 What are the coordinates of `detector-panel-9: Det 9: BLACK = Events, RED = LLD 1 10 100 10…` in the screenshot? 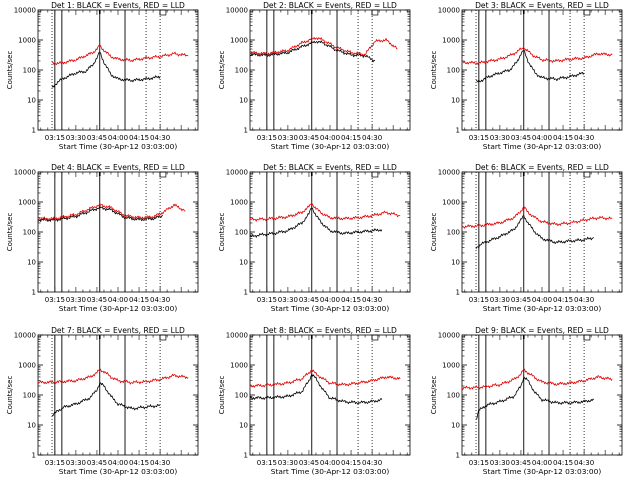 It's located at (526, 401).